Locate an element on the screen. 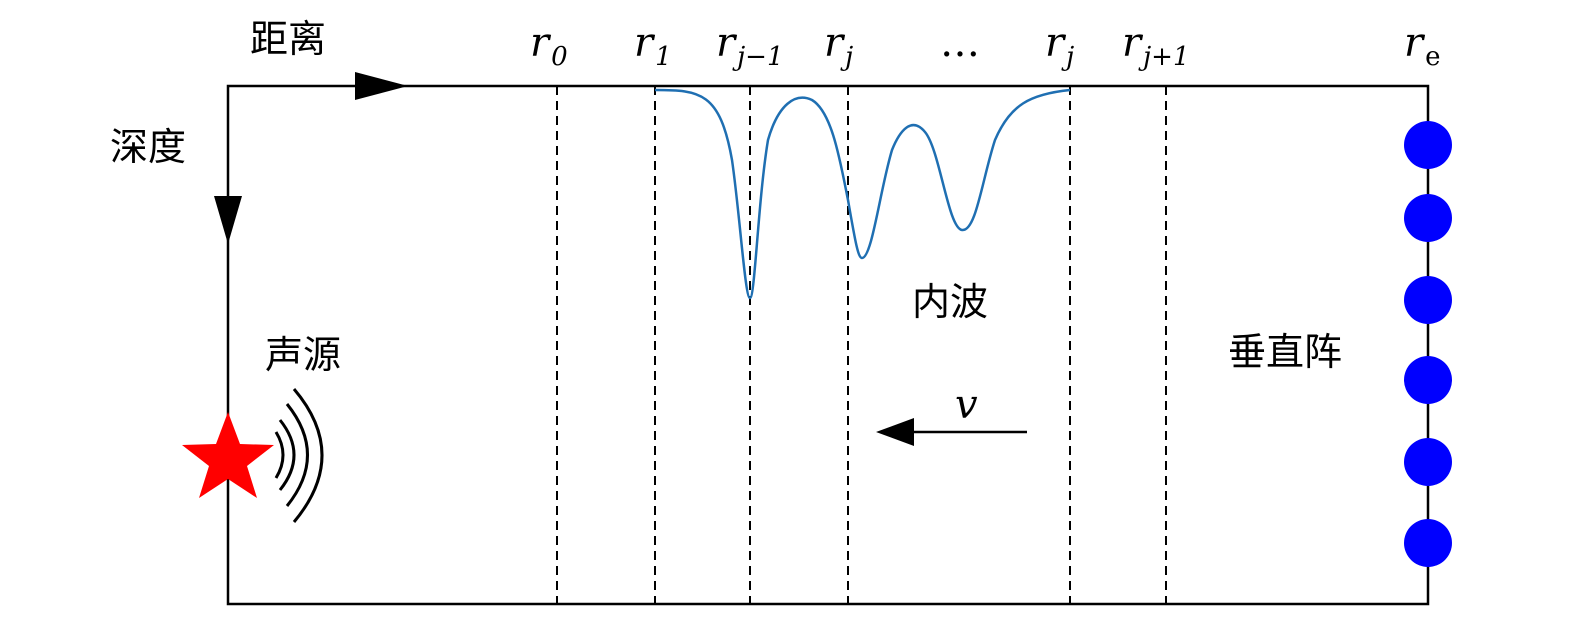  range-marker-rj-second: rj is located at coordinates (1059, 46).